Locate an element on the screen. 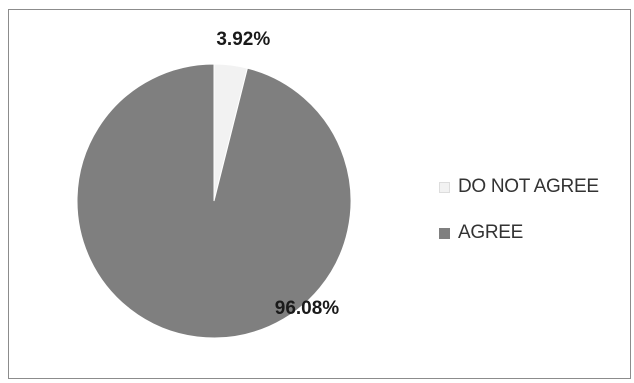 Image resolution: width=634 pixels, height=383 pixels. legend-item-do-not-agree: DO NOT AGREE is located at coordinates (519, 187).